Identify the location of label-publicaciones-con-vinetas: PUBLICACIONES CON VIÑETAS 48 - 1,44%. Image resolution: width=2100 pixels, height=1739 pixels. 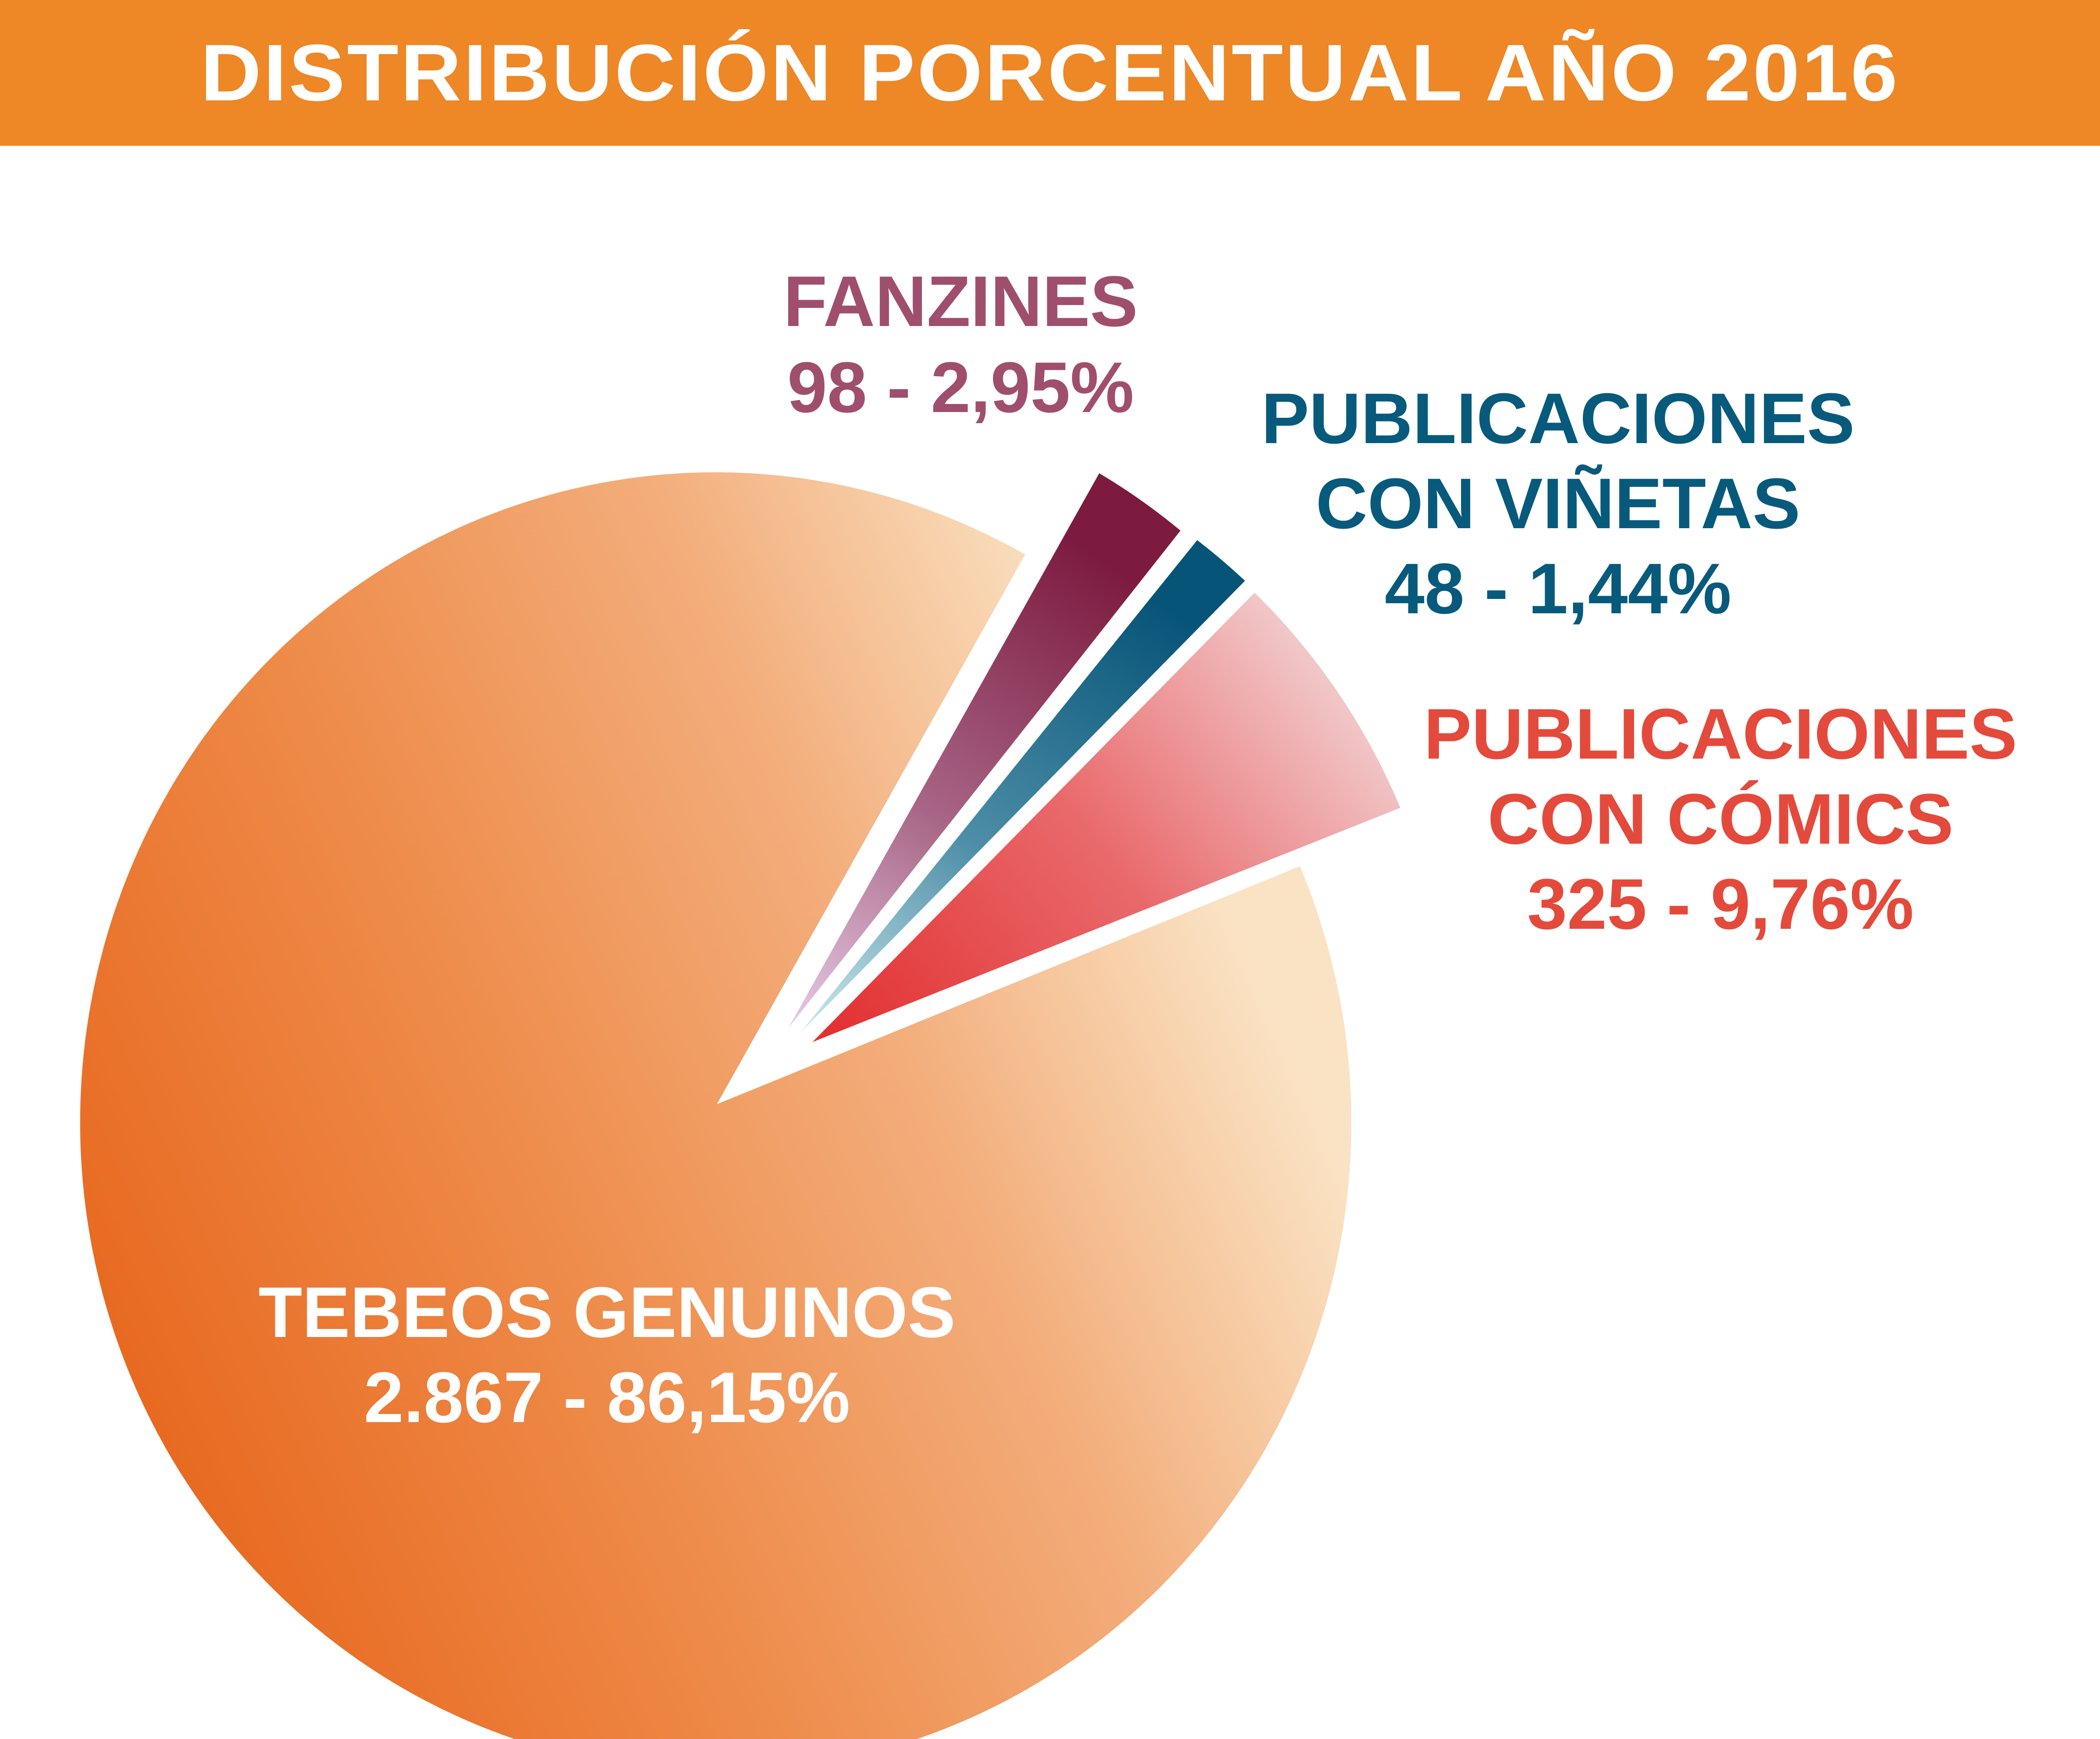
(1558, 503).